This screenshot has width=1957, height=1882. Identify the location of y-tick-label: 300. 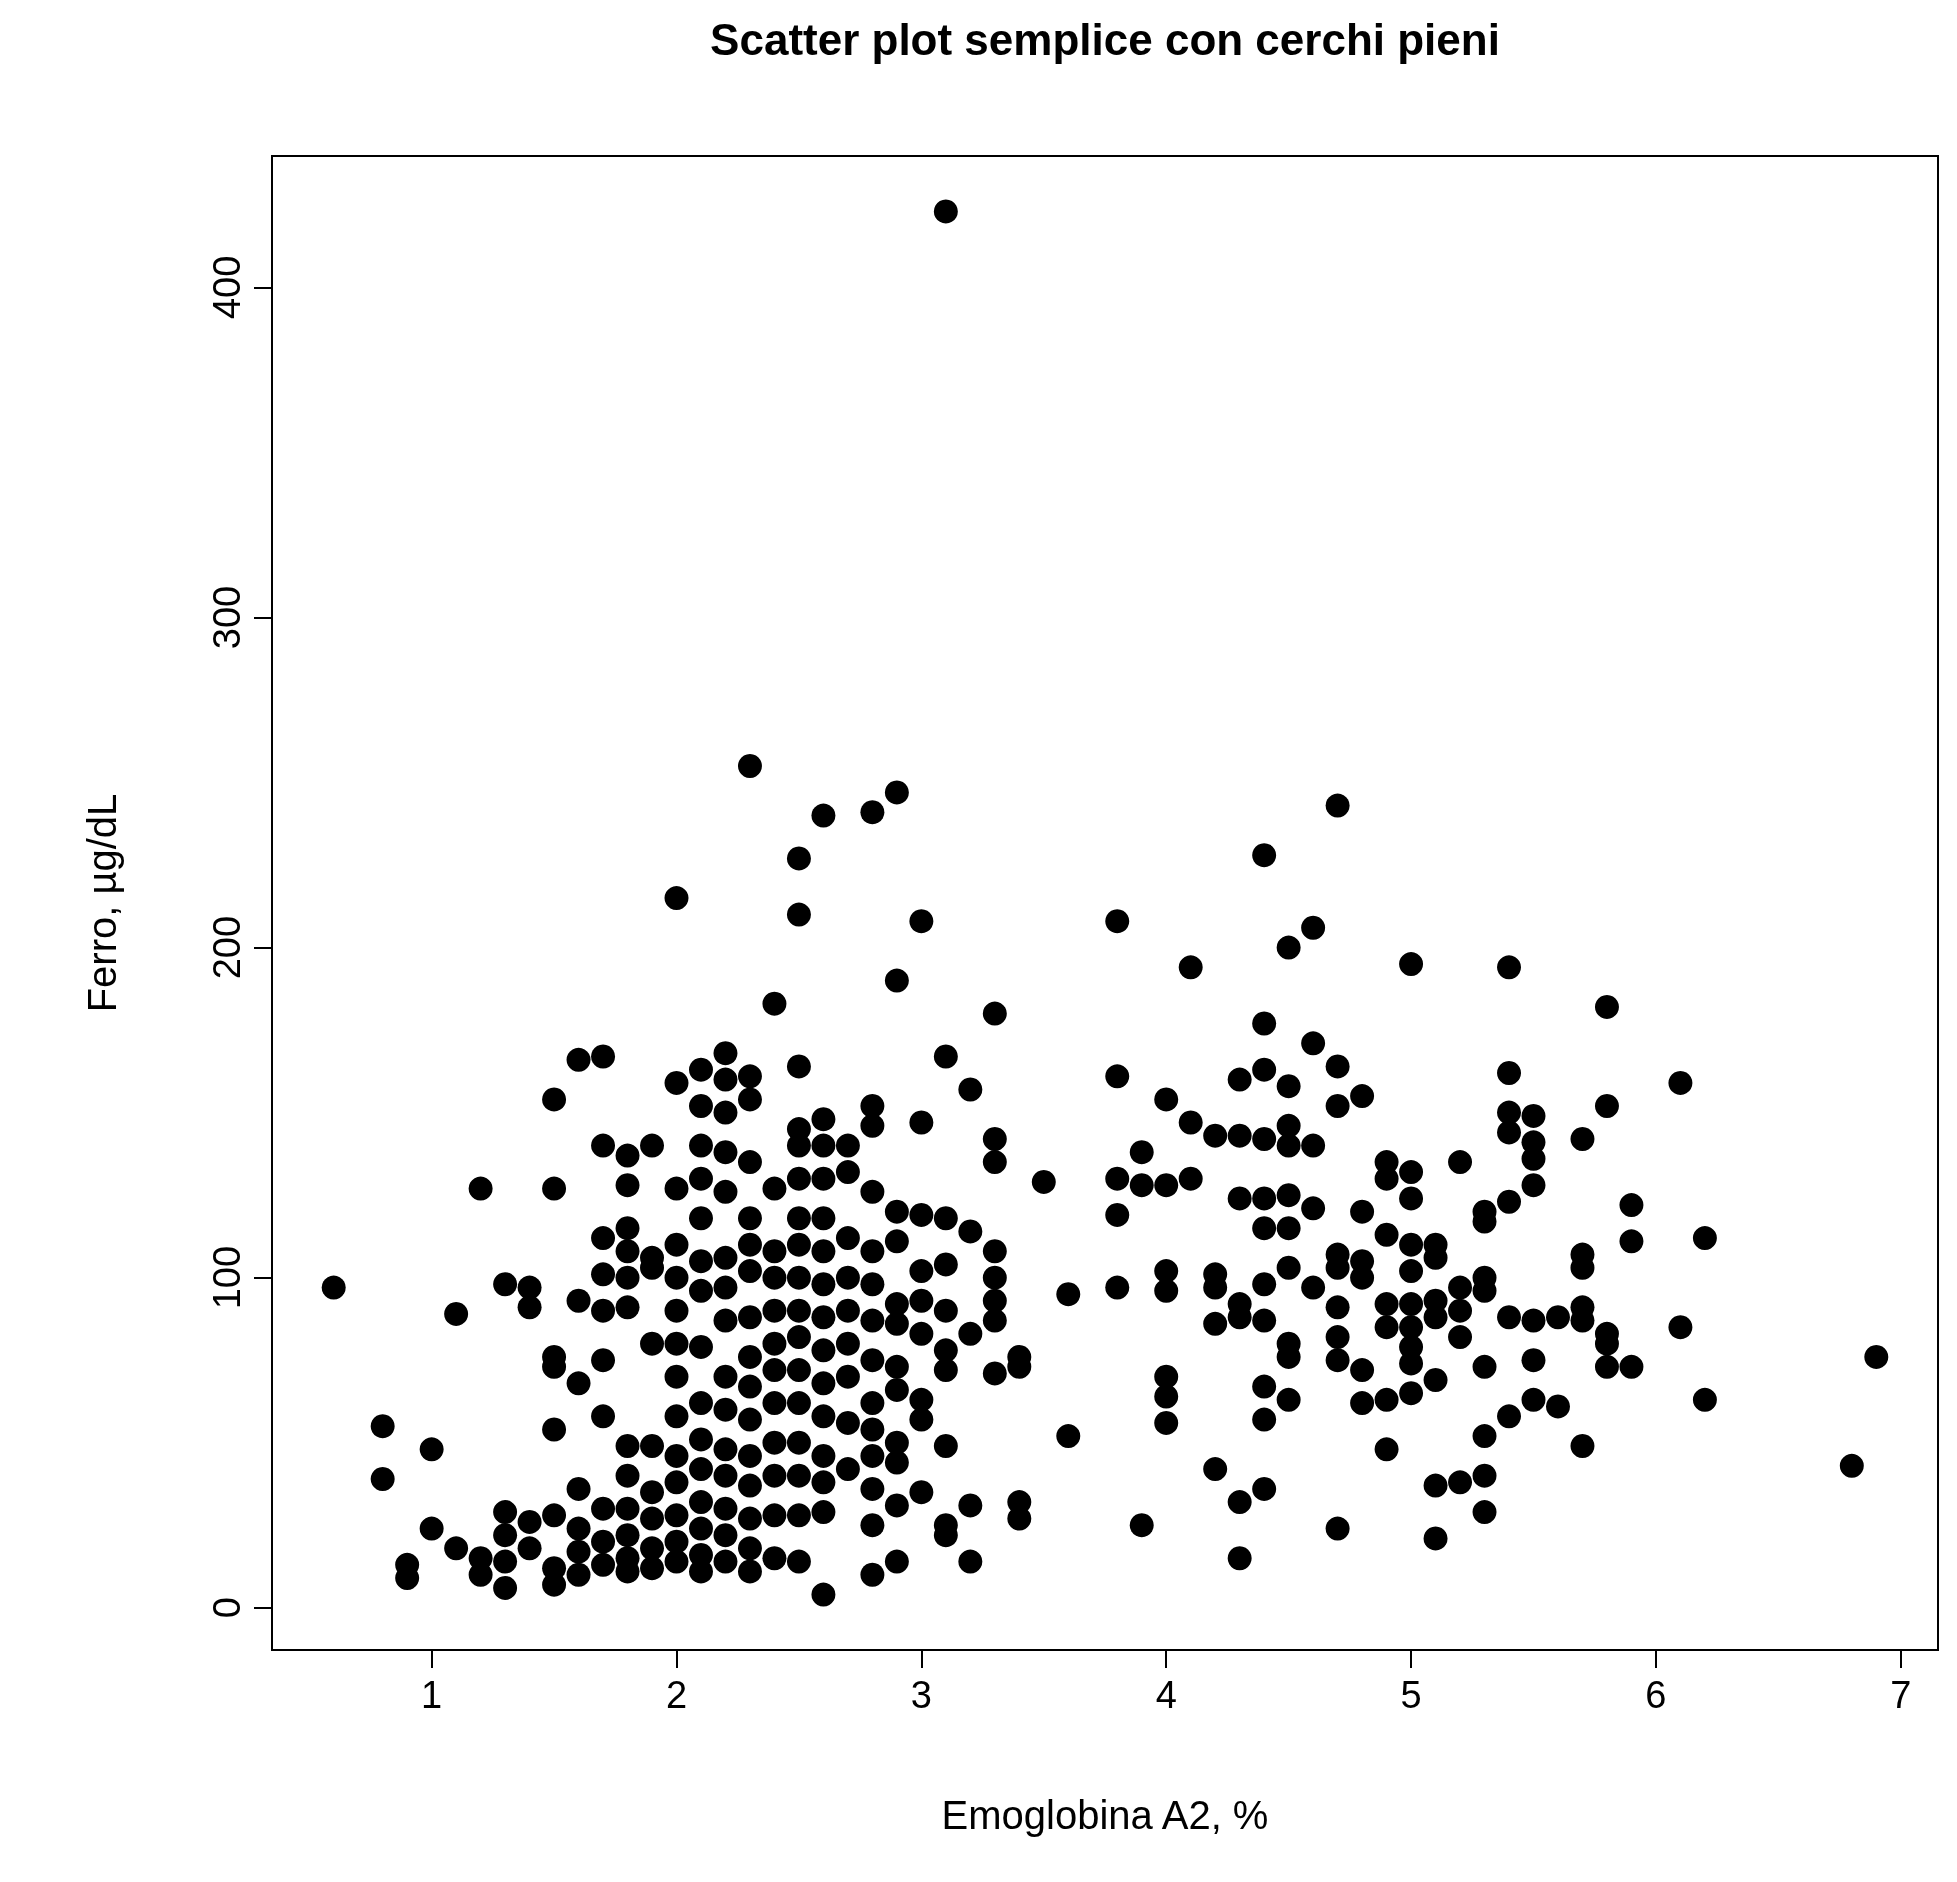
(227, 617).